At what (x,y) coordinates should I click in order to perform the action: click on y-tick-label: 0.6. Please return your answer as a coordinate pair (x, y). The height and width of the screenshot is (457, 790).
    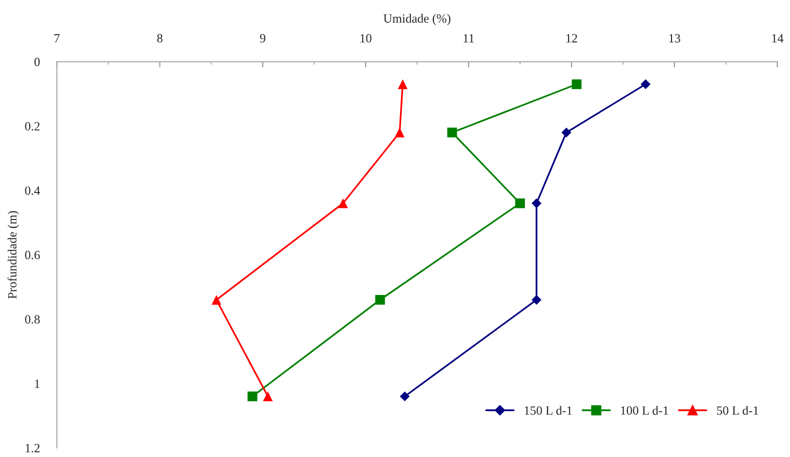
    Looking at the image, I should click on (32, 255).